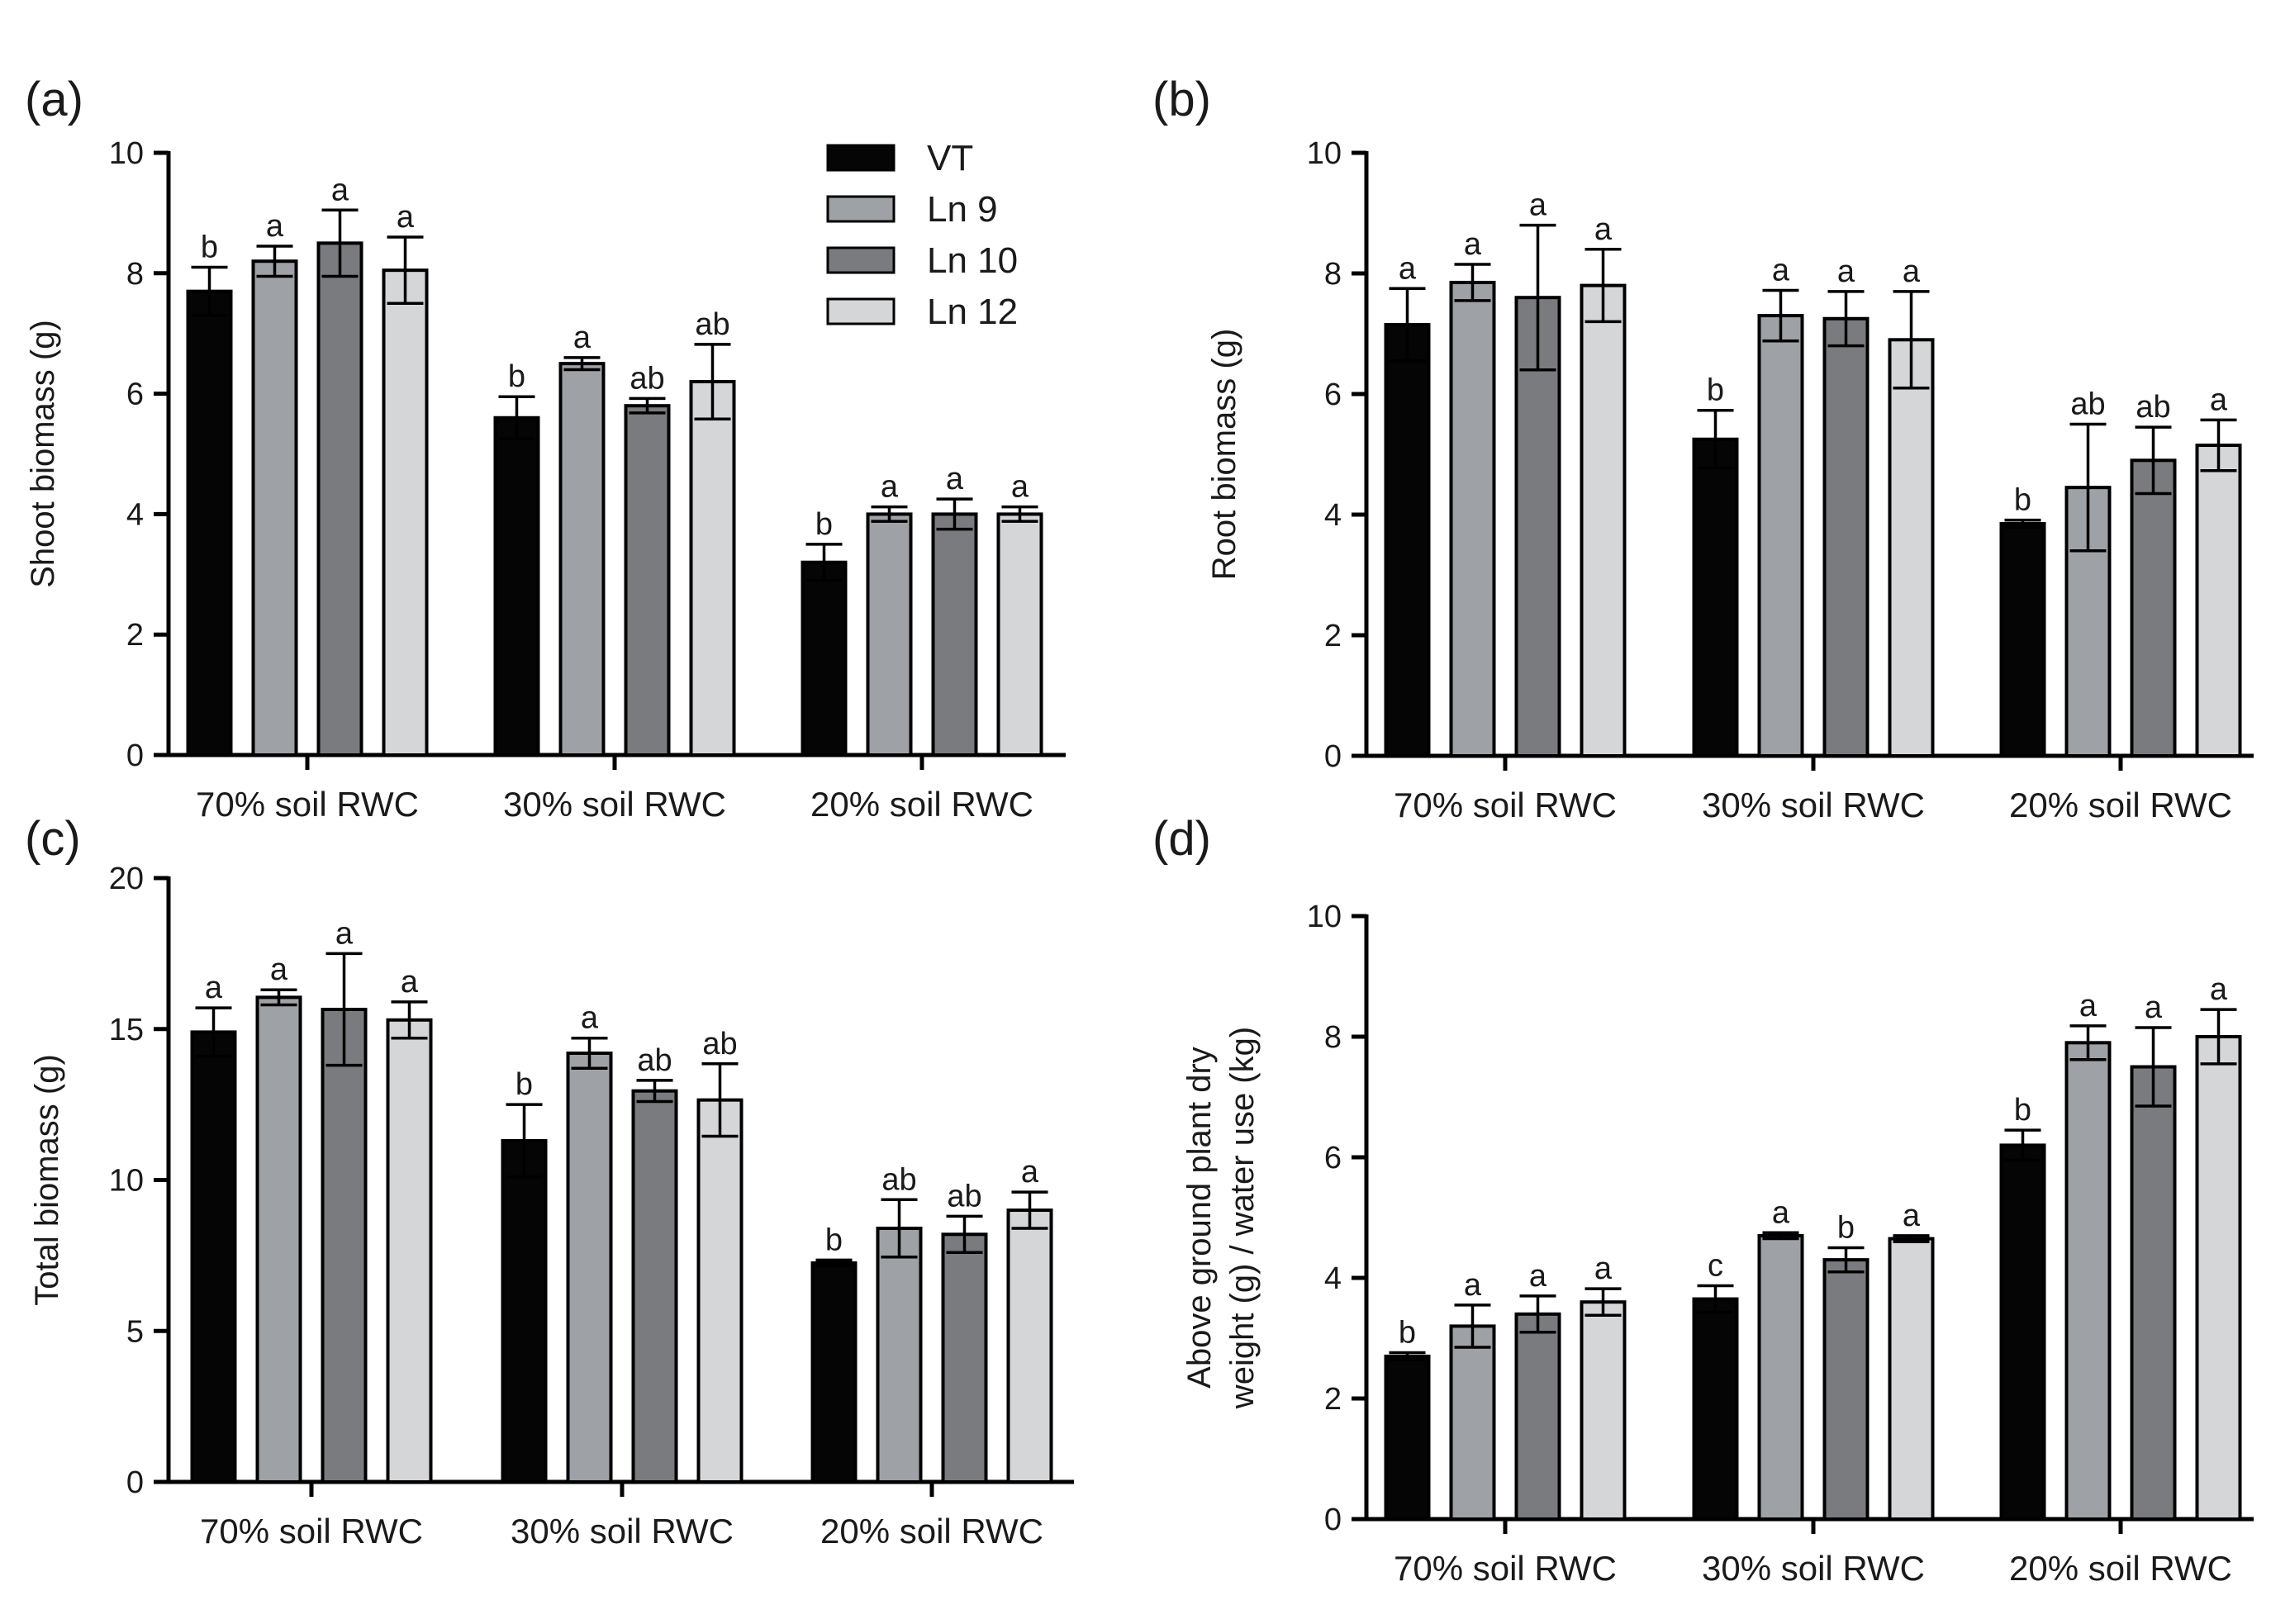  Describe the element at coordinates (2022, 639) in the screenshot. I see `panel-b-bar-vt-20pct-soil-rwc` at that location.